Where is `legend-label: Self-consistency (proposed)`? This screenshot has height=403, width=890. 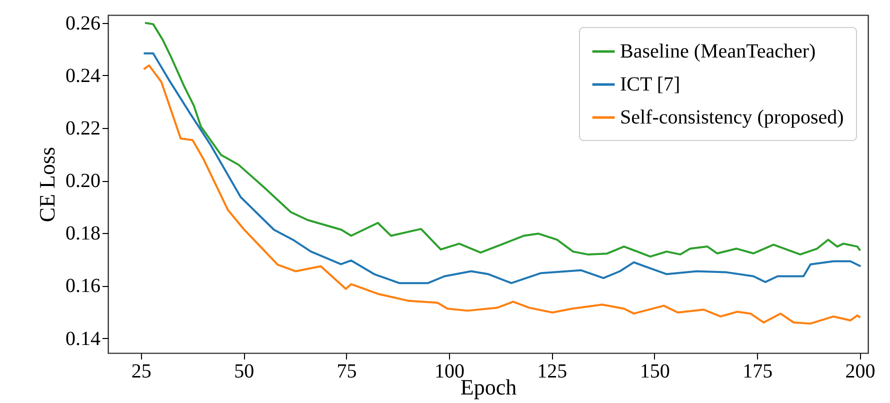 legend-label: Self-consistency (proposed) is located at coordinates (732, 117).